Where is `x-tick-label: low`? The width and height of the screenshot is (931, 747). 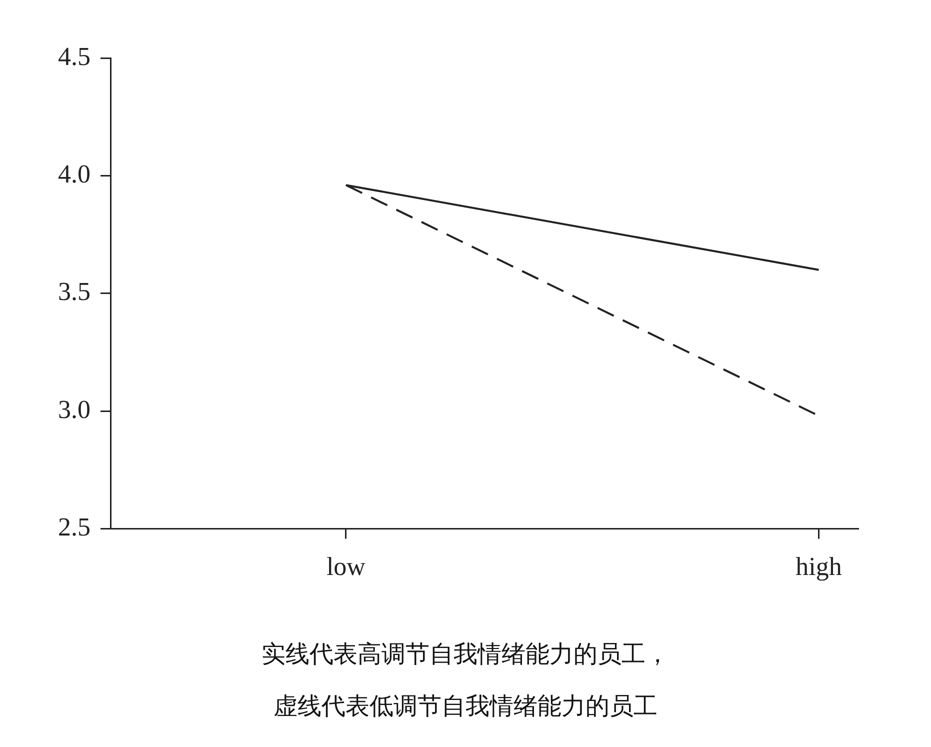
x-tick-label: low is located at coordinates (346, 567).